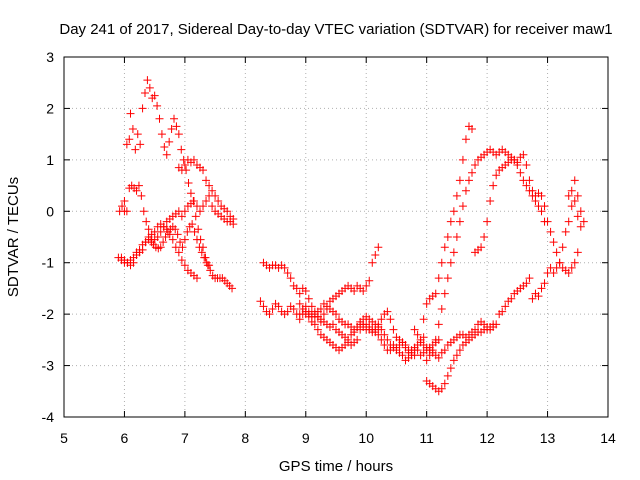 Image resolution: width=640 pixels, height=480 pixels. Describe the element at coordinates (185, 438) in the screenshot. I see `x-tick-label: 7` at that location.